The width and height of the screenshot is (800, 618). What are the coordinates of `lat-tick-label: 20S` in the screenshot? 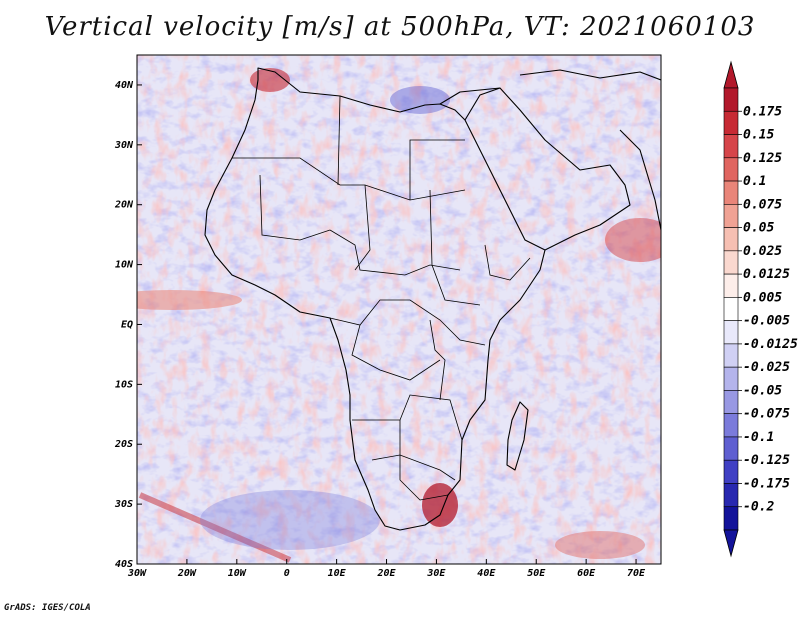 It's located at (123, 444).